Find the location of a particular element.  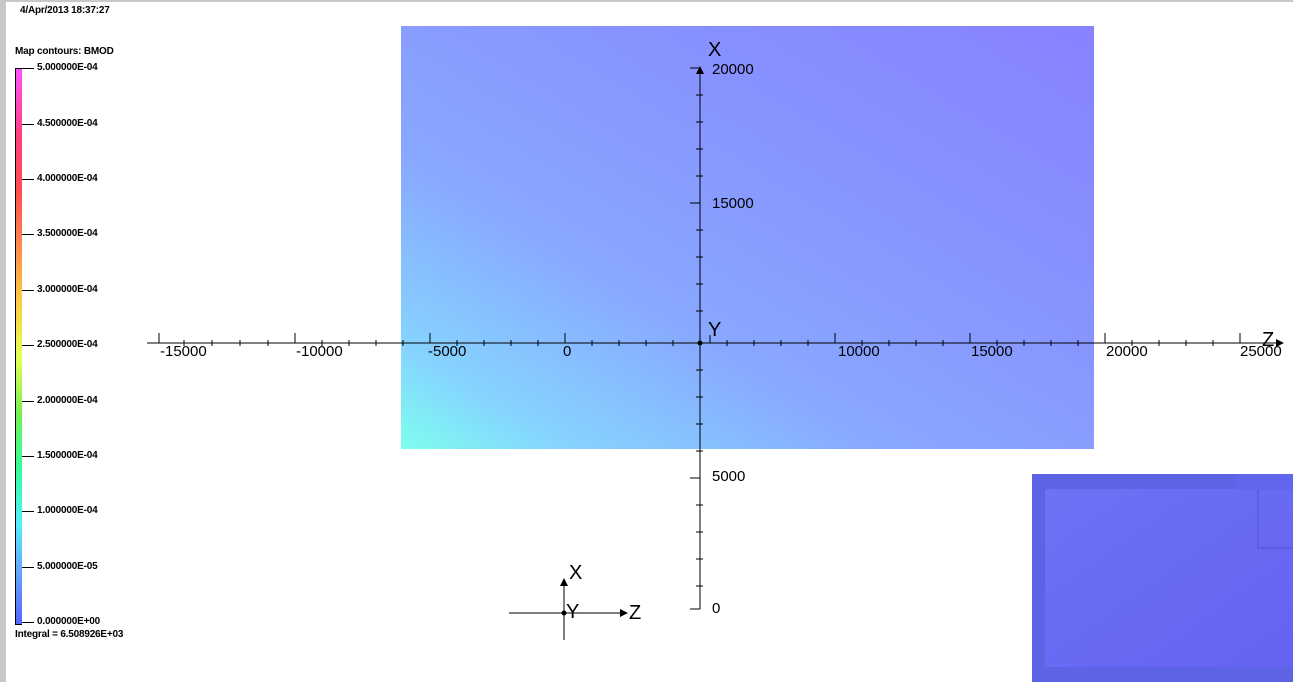

legend-label: 2.000000E-04 is located at coordinates (67, 400).